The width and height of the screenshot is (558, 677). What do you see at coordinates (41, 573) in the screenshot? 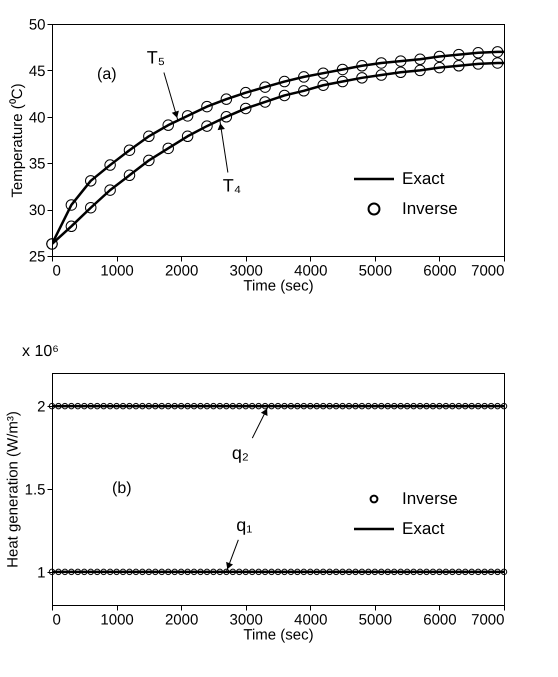
I see `y-tick-label: 1` at bounding box center [41, 573].